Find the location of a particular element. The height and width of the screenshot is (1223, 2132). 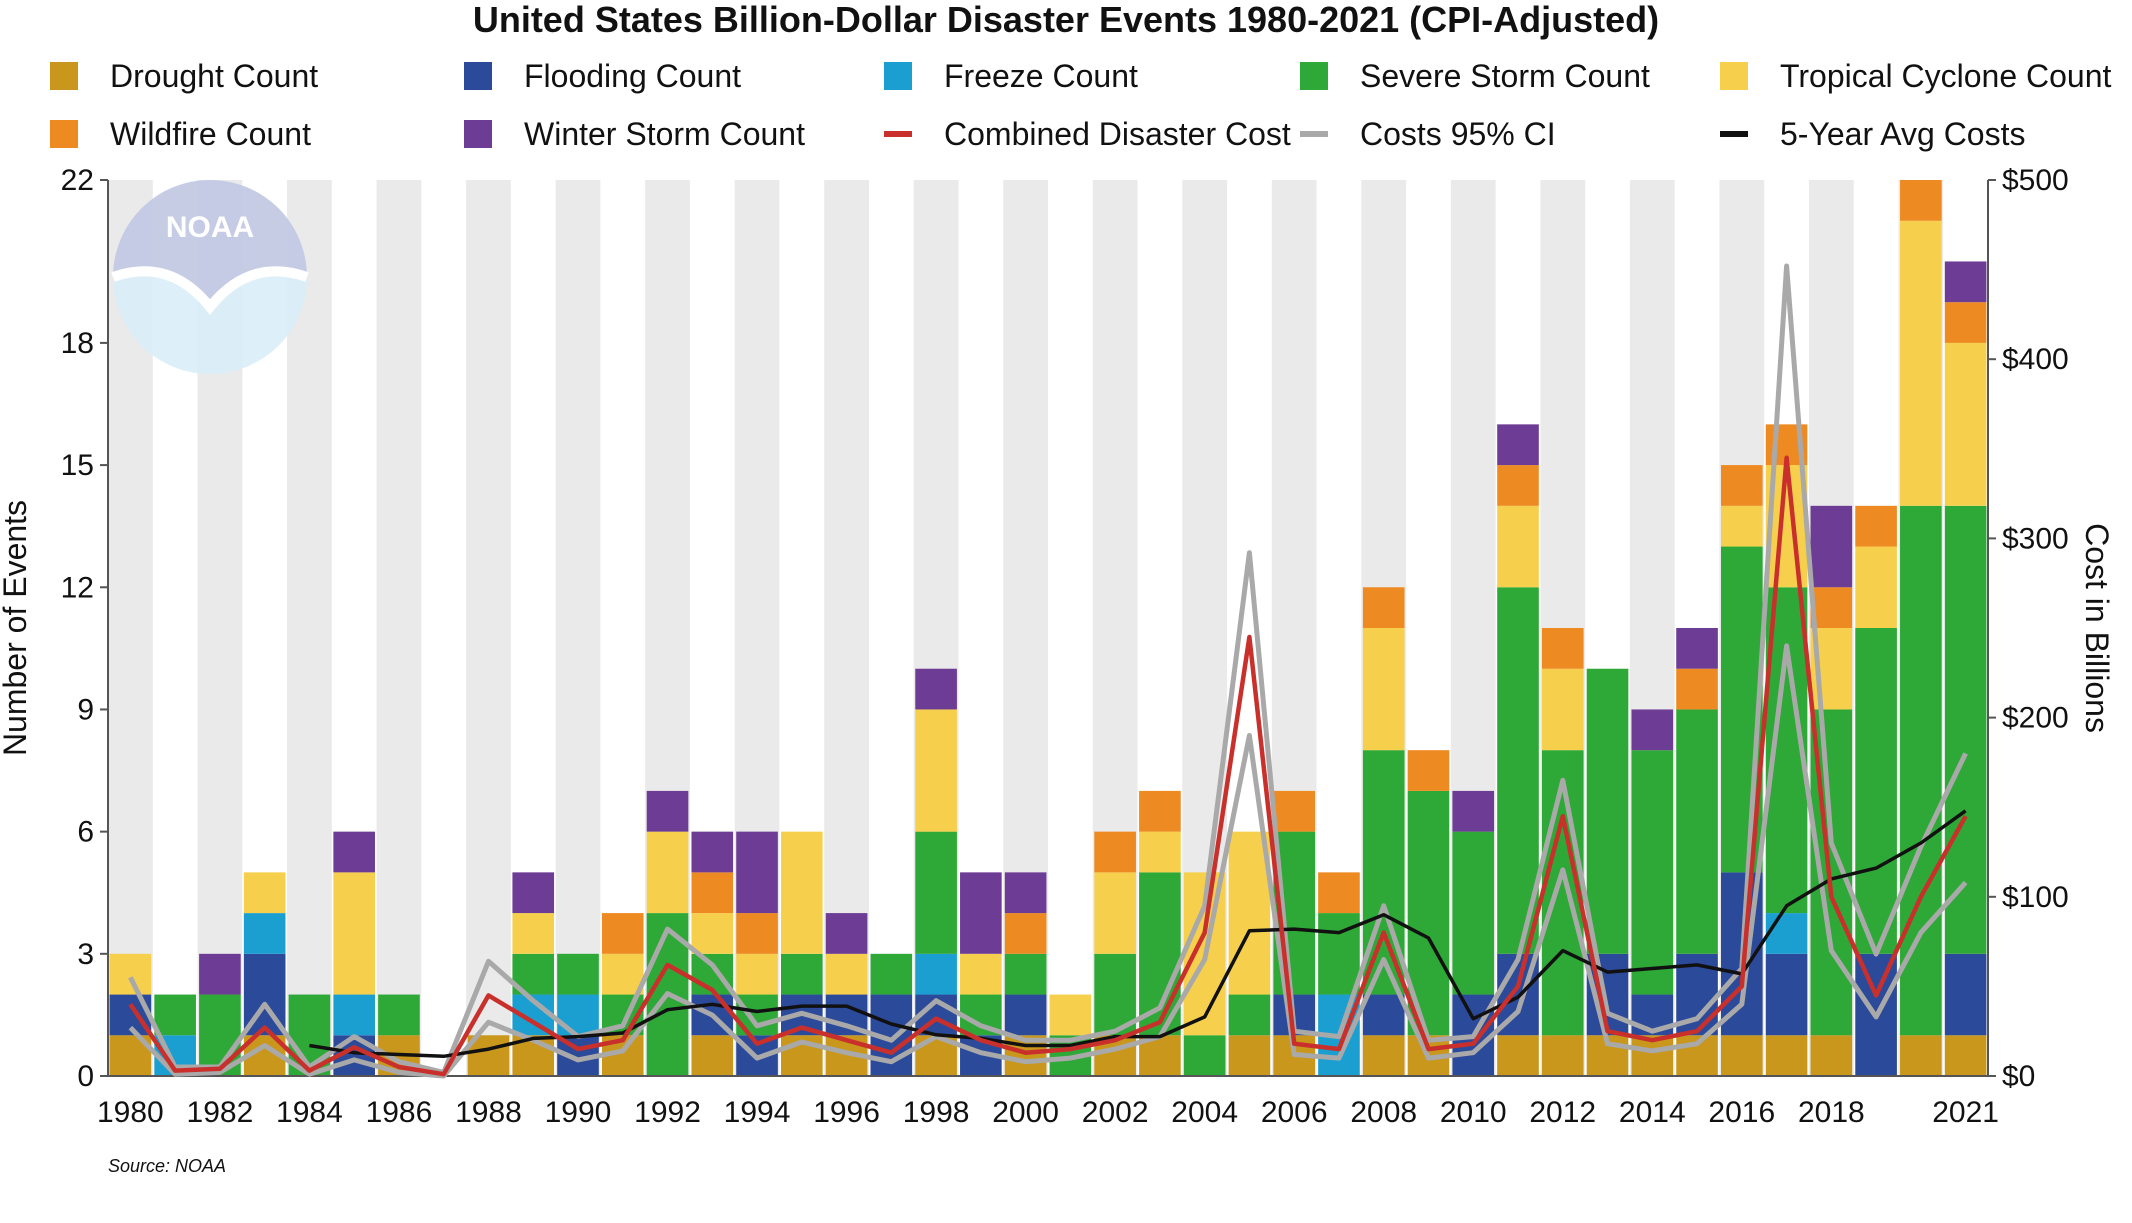

y2-axis-title: Cost in Billions is located at coordinates (2097, 628).